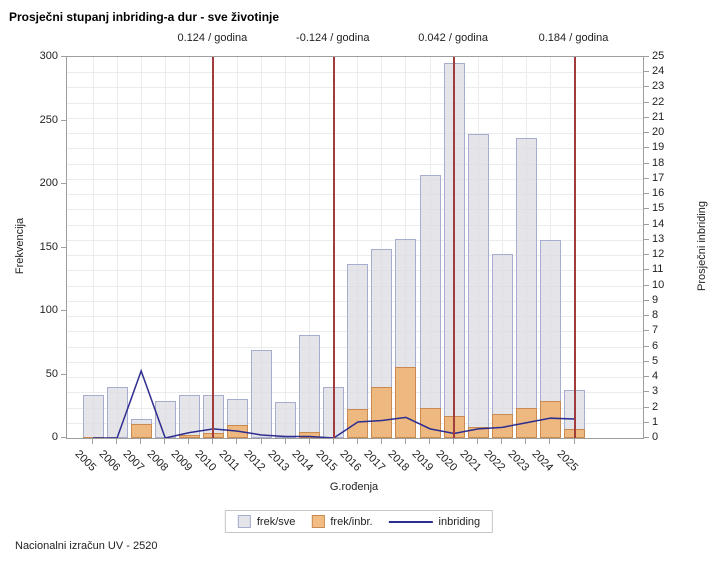 The height and width of the screenshot is (567, 718). Describe the element at coordinates (658, 86) in the screenshot. I see `right-tick-label: 23` at that location.